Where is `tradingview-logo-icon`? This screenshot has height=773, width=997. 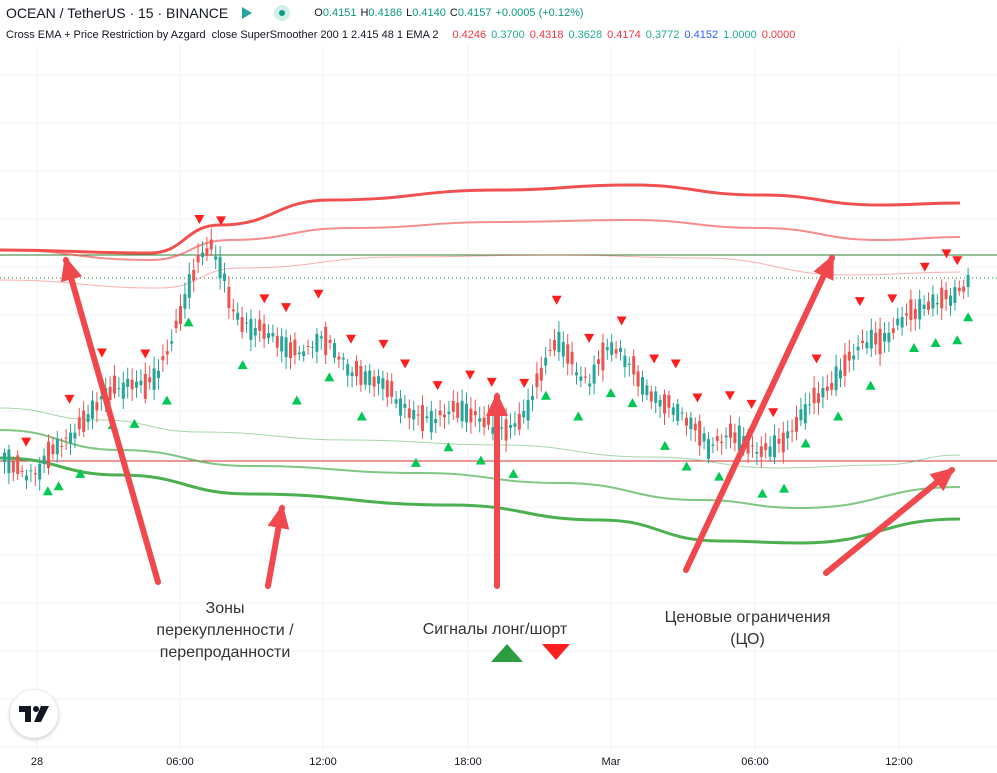 tradingview-logo-icon is located at coordinates (34, 714).